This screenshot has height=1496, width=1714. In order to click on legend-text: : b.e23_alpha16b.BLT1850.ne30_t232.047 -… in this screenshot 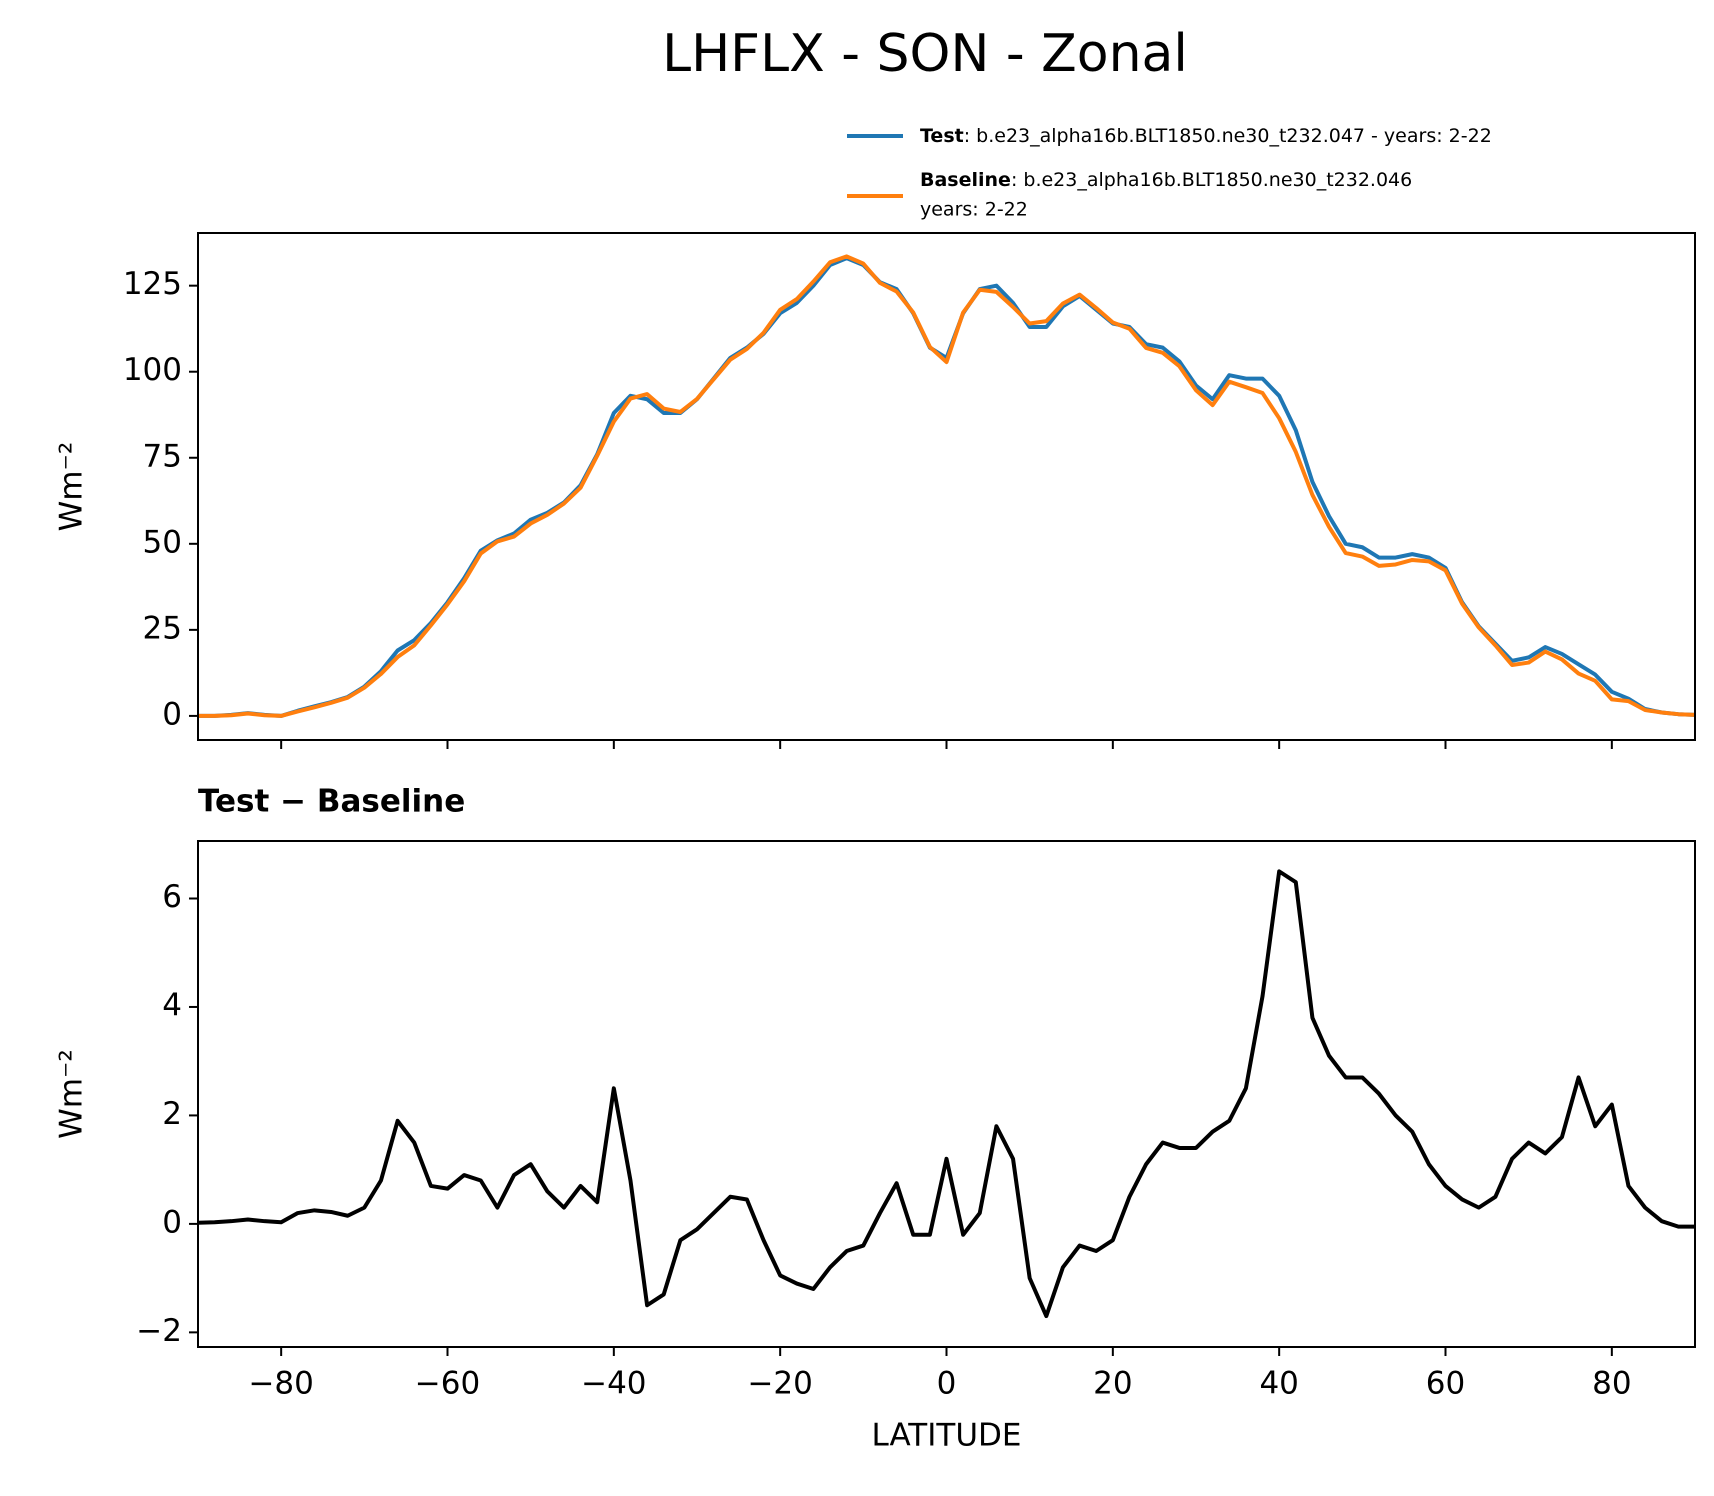, I will do `click(1228, 136)`.